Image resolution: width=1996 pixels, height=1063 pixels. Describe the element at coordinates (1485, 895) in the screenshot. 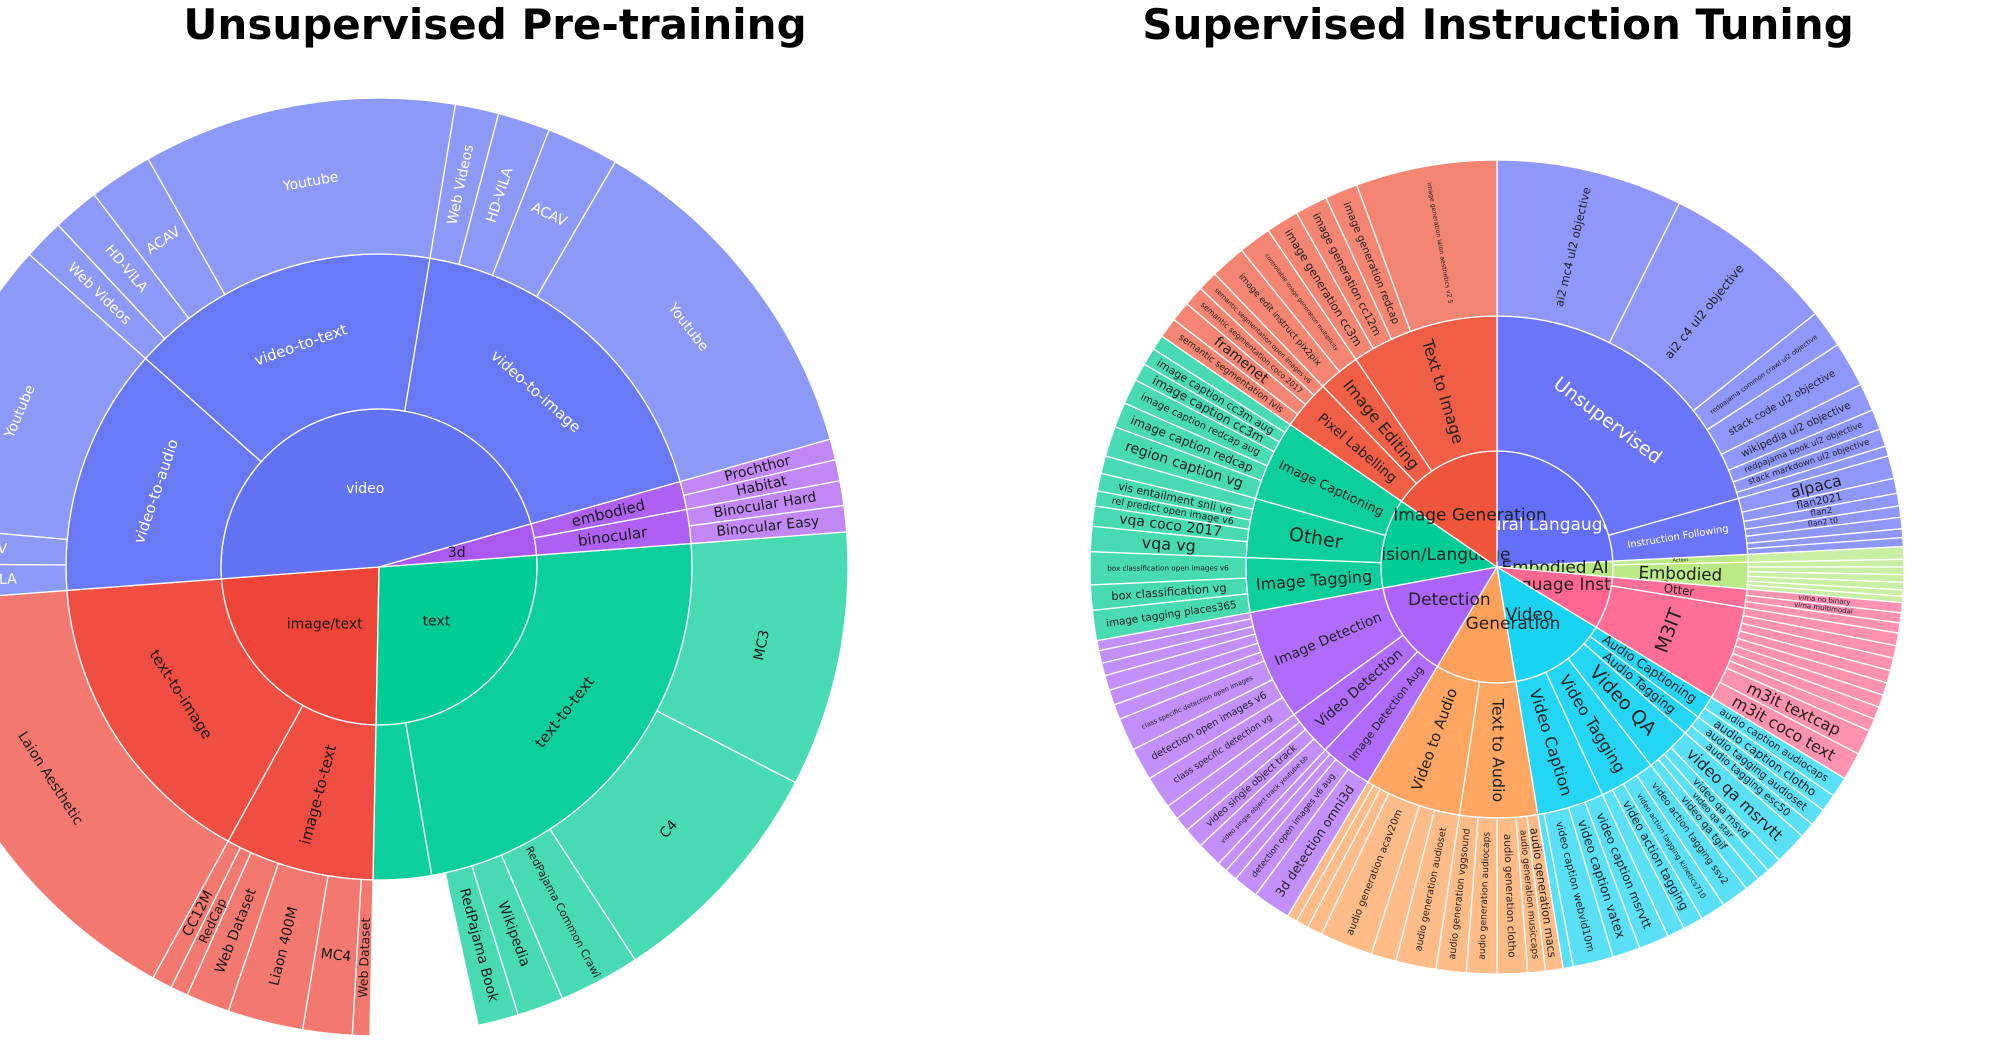

I see `label-audio-generation-audiocaps-d4-0-3: audio generation audiocaps` at that location.